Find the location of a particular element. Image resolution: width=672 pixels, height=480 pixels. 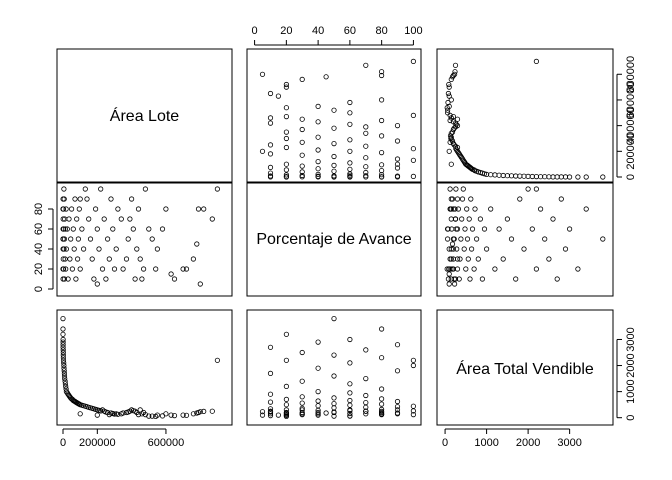

left-porcentaje-tick-label-1: 20 is located at coordinates (39, 269).